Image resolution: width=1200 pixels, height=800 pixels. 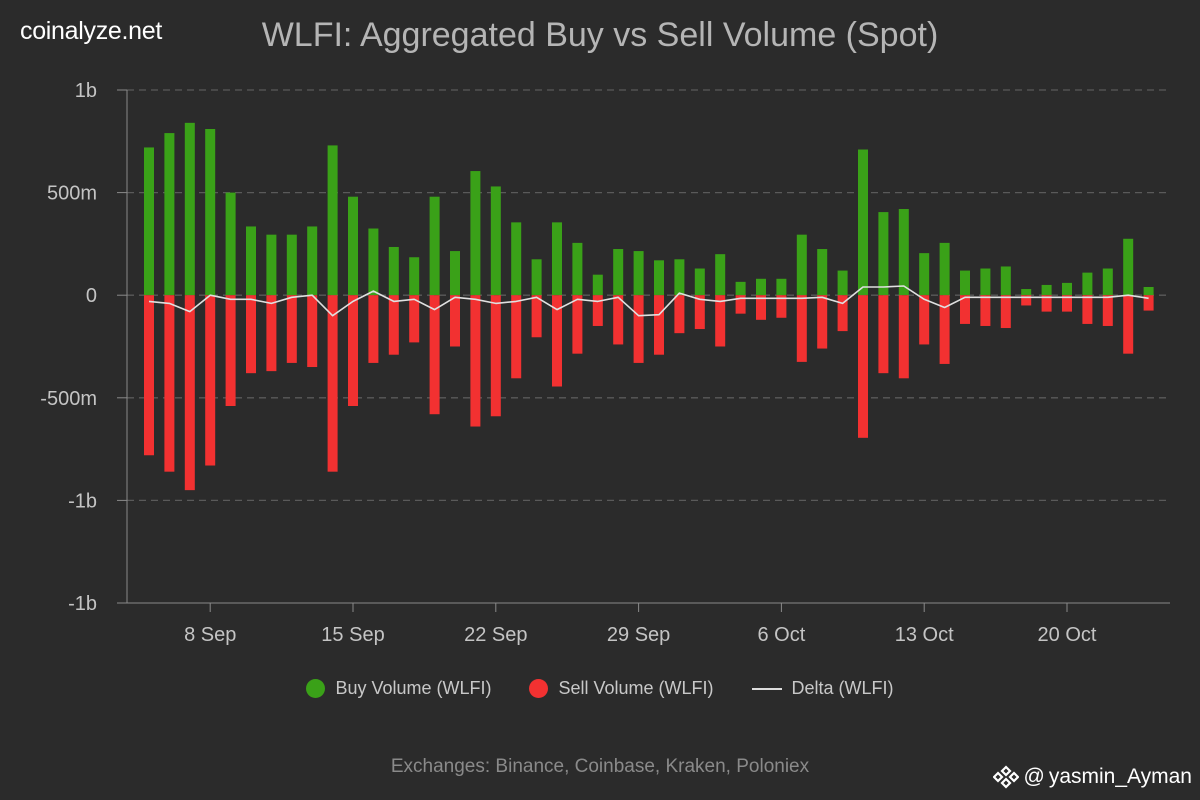 I want to click on y-tick-label: -1b, so click(x=82, y=501).